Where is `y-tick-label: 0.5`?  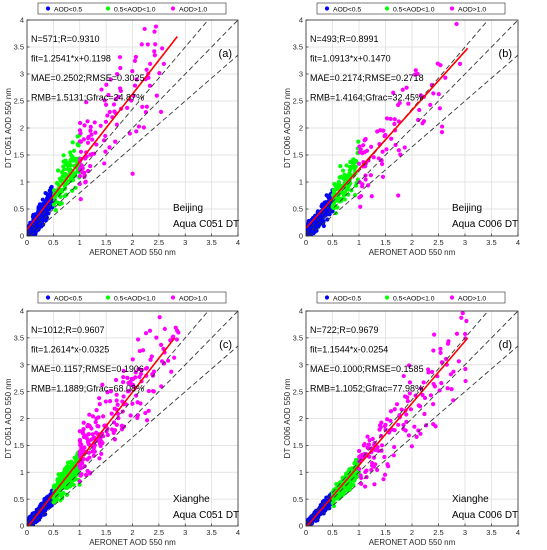 y-tick-label: 0.5 is located at coordinates (19, 499).